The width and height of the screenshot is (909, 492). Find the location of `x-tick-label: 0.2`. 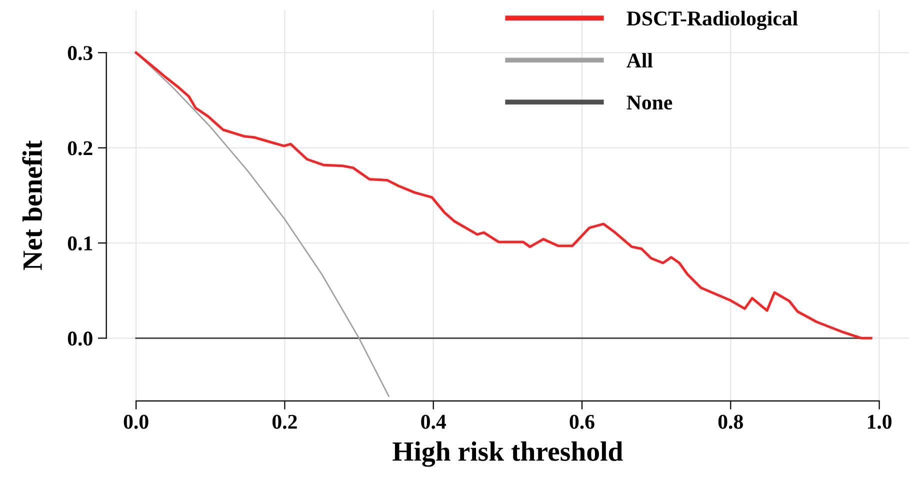

x-tick-label: 0.2 is located at coordinates (284, 421).